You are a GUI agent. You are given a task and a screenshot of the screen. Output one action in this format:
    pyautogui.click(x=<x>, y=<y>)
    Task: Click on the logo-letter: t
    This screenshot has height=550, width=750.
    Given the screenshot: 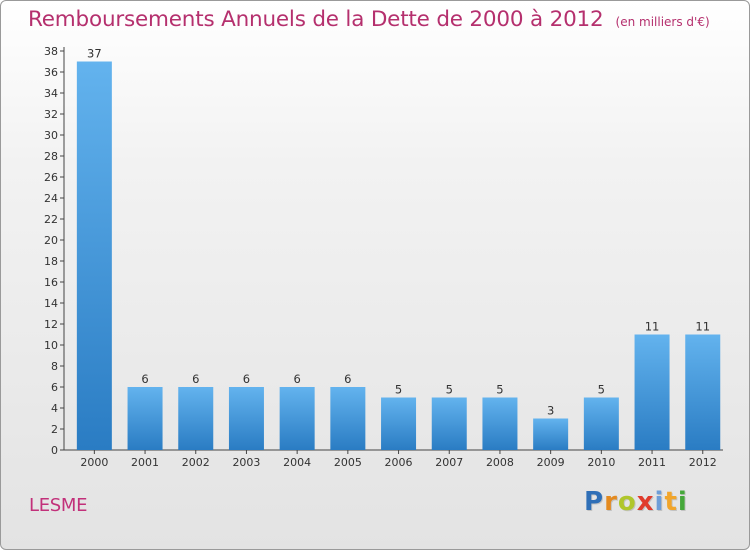 What is the action you would take?
    pyautogui.click(x=671, y=502)
    